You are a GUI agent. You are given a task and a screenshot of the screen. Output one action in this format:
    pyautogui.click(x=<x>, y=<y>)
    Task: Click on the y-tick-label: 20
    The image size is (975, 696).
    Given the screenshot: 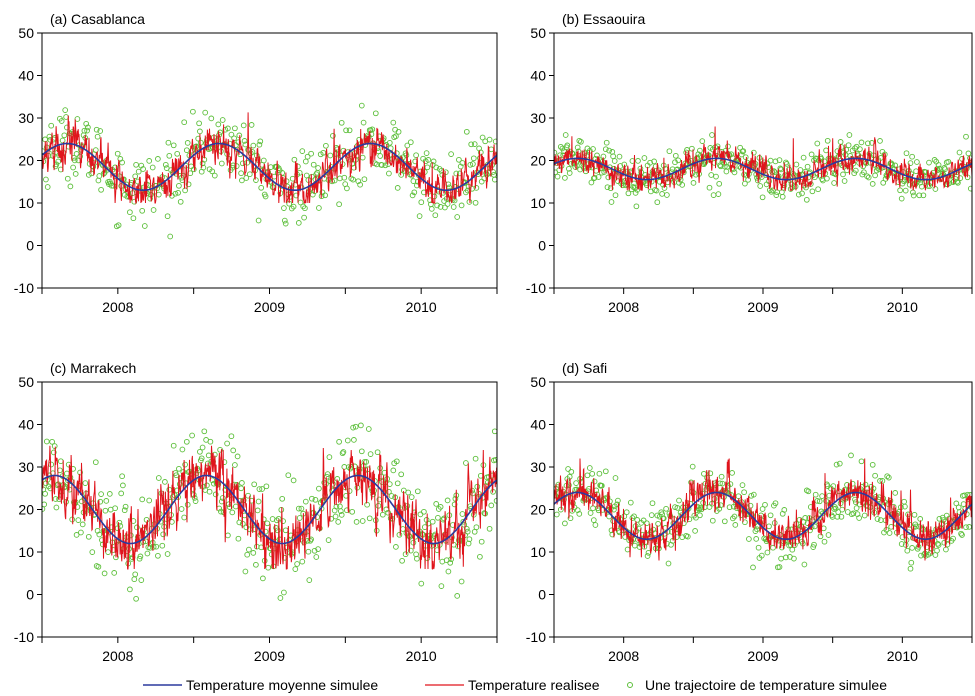 What is the action you would take?
    pyautogui.click(x=538, y=510)
    